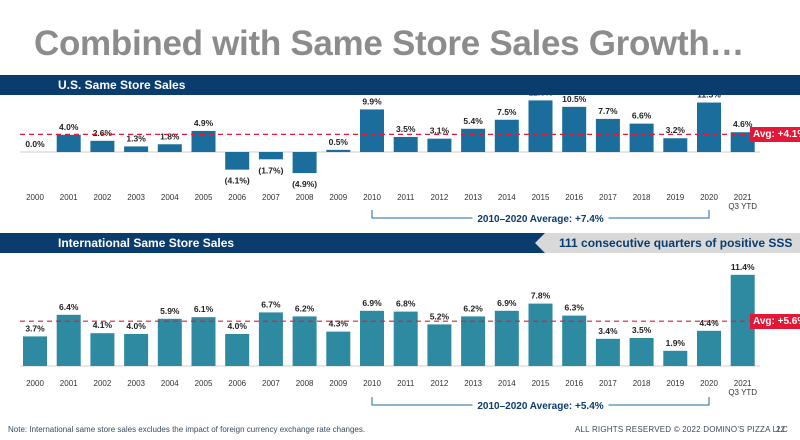 Image resolution: width=800 pixels, height=440 pixels. I want to click on bracket-left, so click(422, 401).